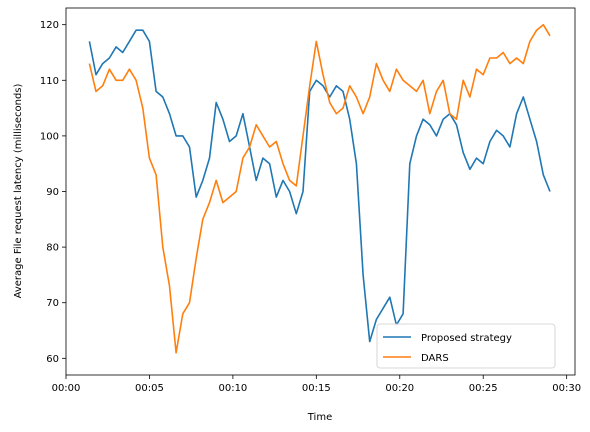 This screenshot has width=590, height=432. What do you see at coordinates (52, 248) in the screenshot?
I see `y-tick-label: 80` at bounding box center [52, 248].